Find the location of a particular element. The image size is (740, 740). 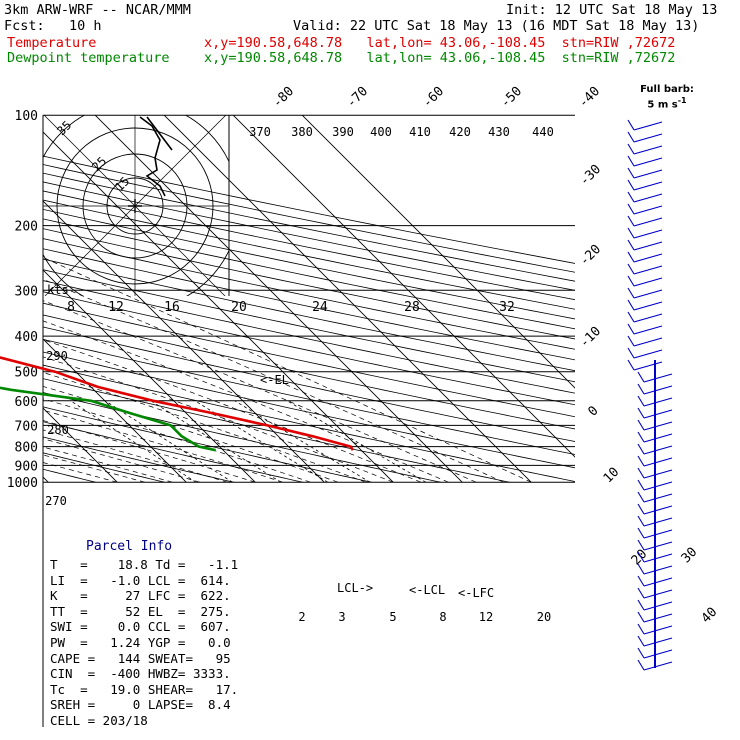

pressure-tick-label: 200 is located at coordinates (26, 227).